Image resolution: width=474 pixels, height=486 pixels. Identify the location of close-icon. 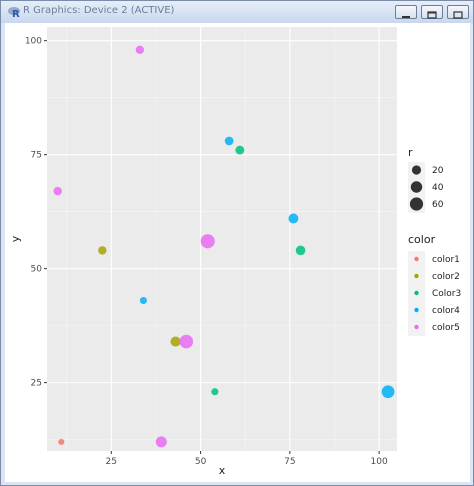
(458, 15).